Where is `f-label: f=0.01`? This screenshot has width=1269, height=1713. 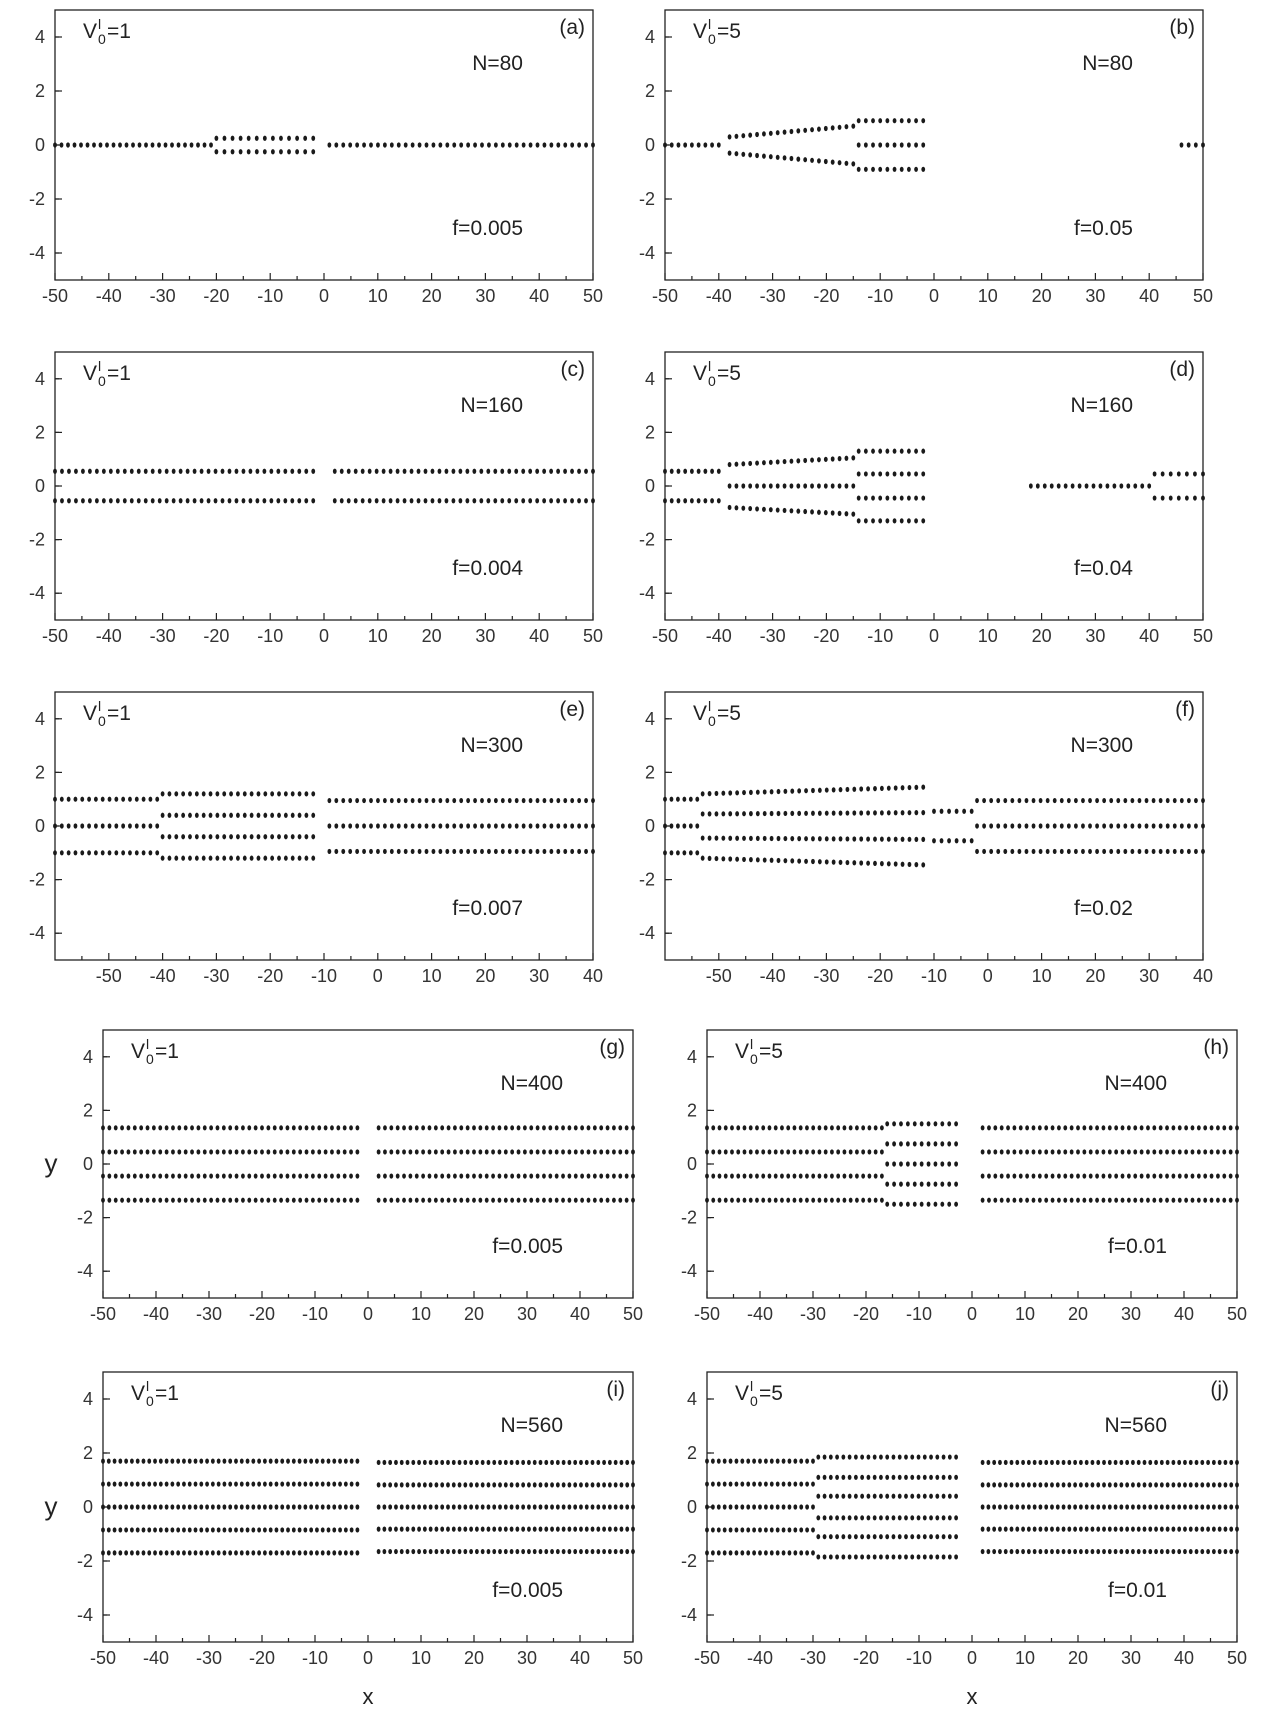
f-label: f=0.01 is located at coordinates (1137, 1246).